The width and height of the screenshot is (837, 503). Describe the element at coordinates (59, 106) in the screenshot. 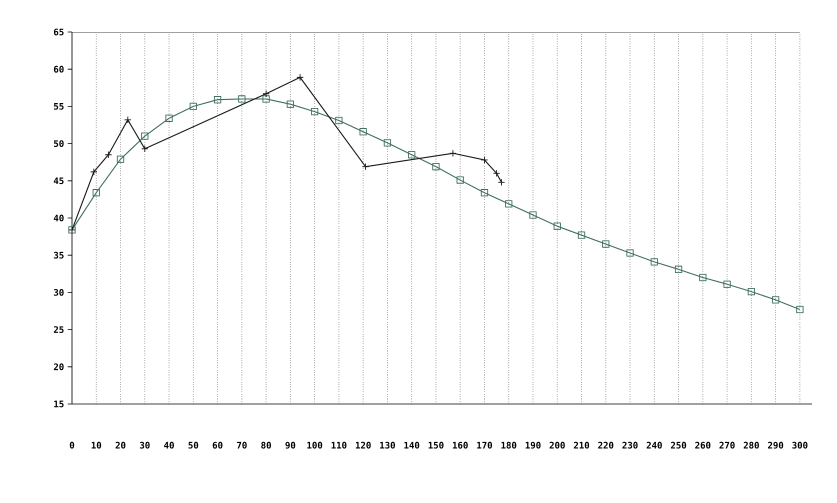

I see `y-tick-label: 55` at that location.